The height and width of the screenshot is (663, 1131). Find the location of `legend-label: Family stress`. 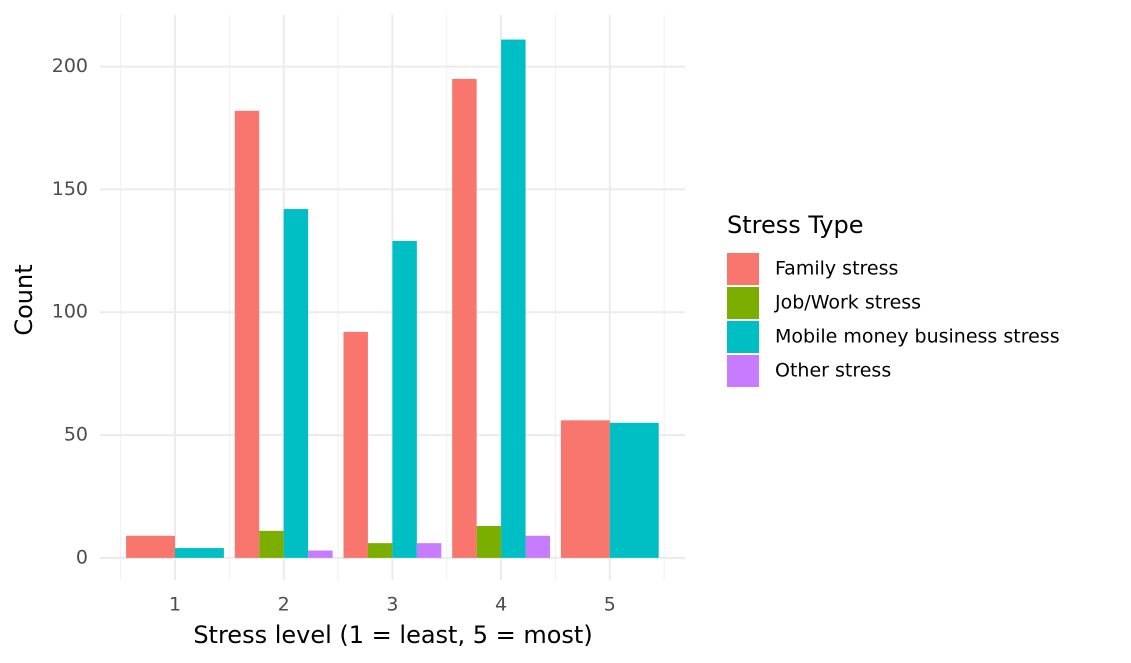

legend-label: Family stress is located at coordinates (836, 269).